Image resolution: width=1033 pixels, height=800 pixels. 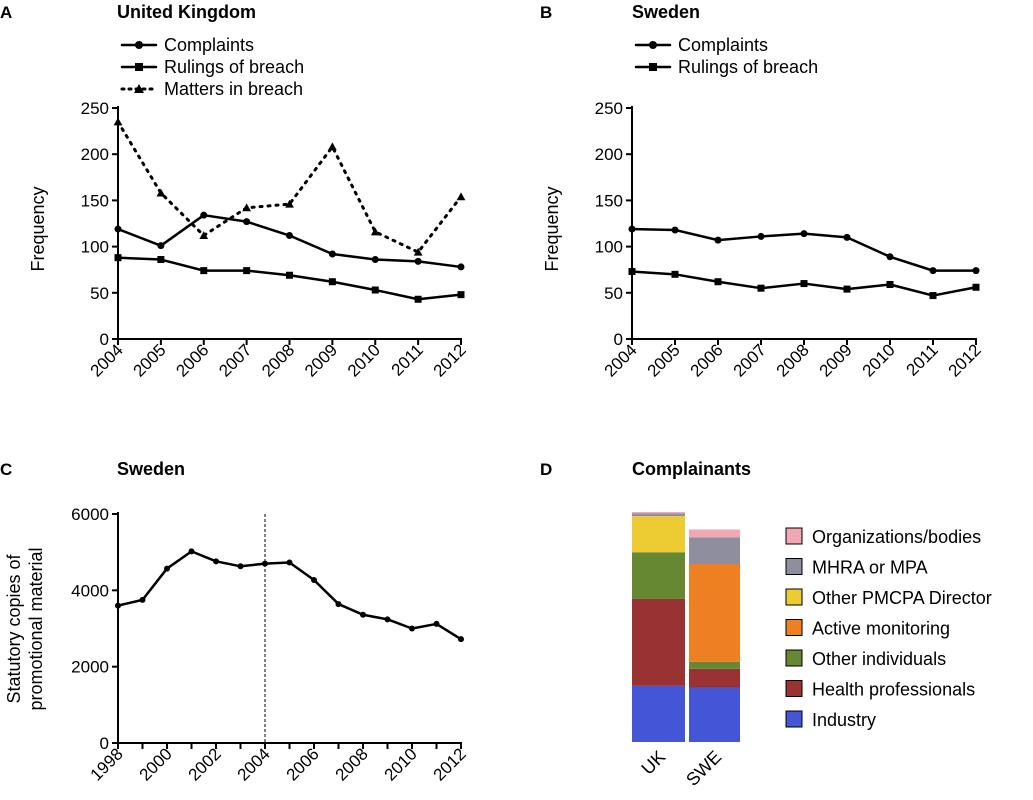 I want to click on bar-segment-other-individuals, so click(x=658, y=575).